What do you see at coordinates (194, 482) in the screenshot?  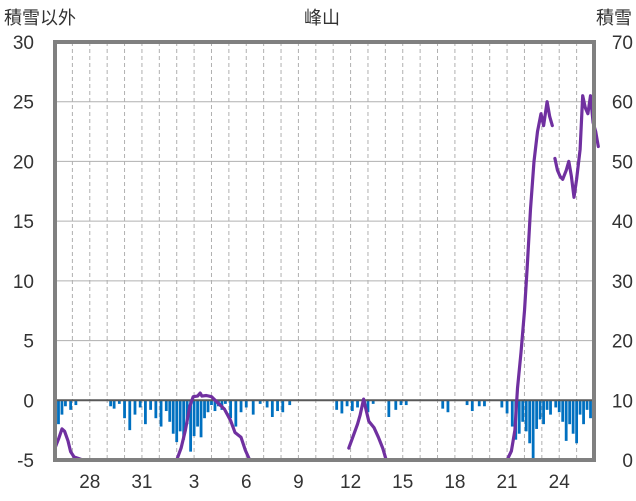 I see `x-tick-label: 3` at bounding box center [194, 482].